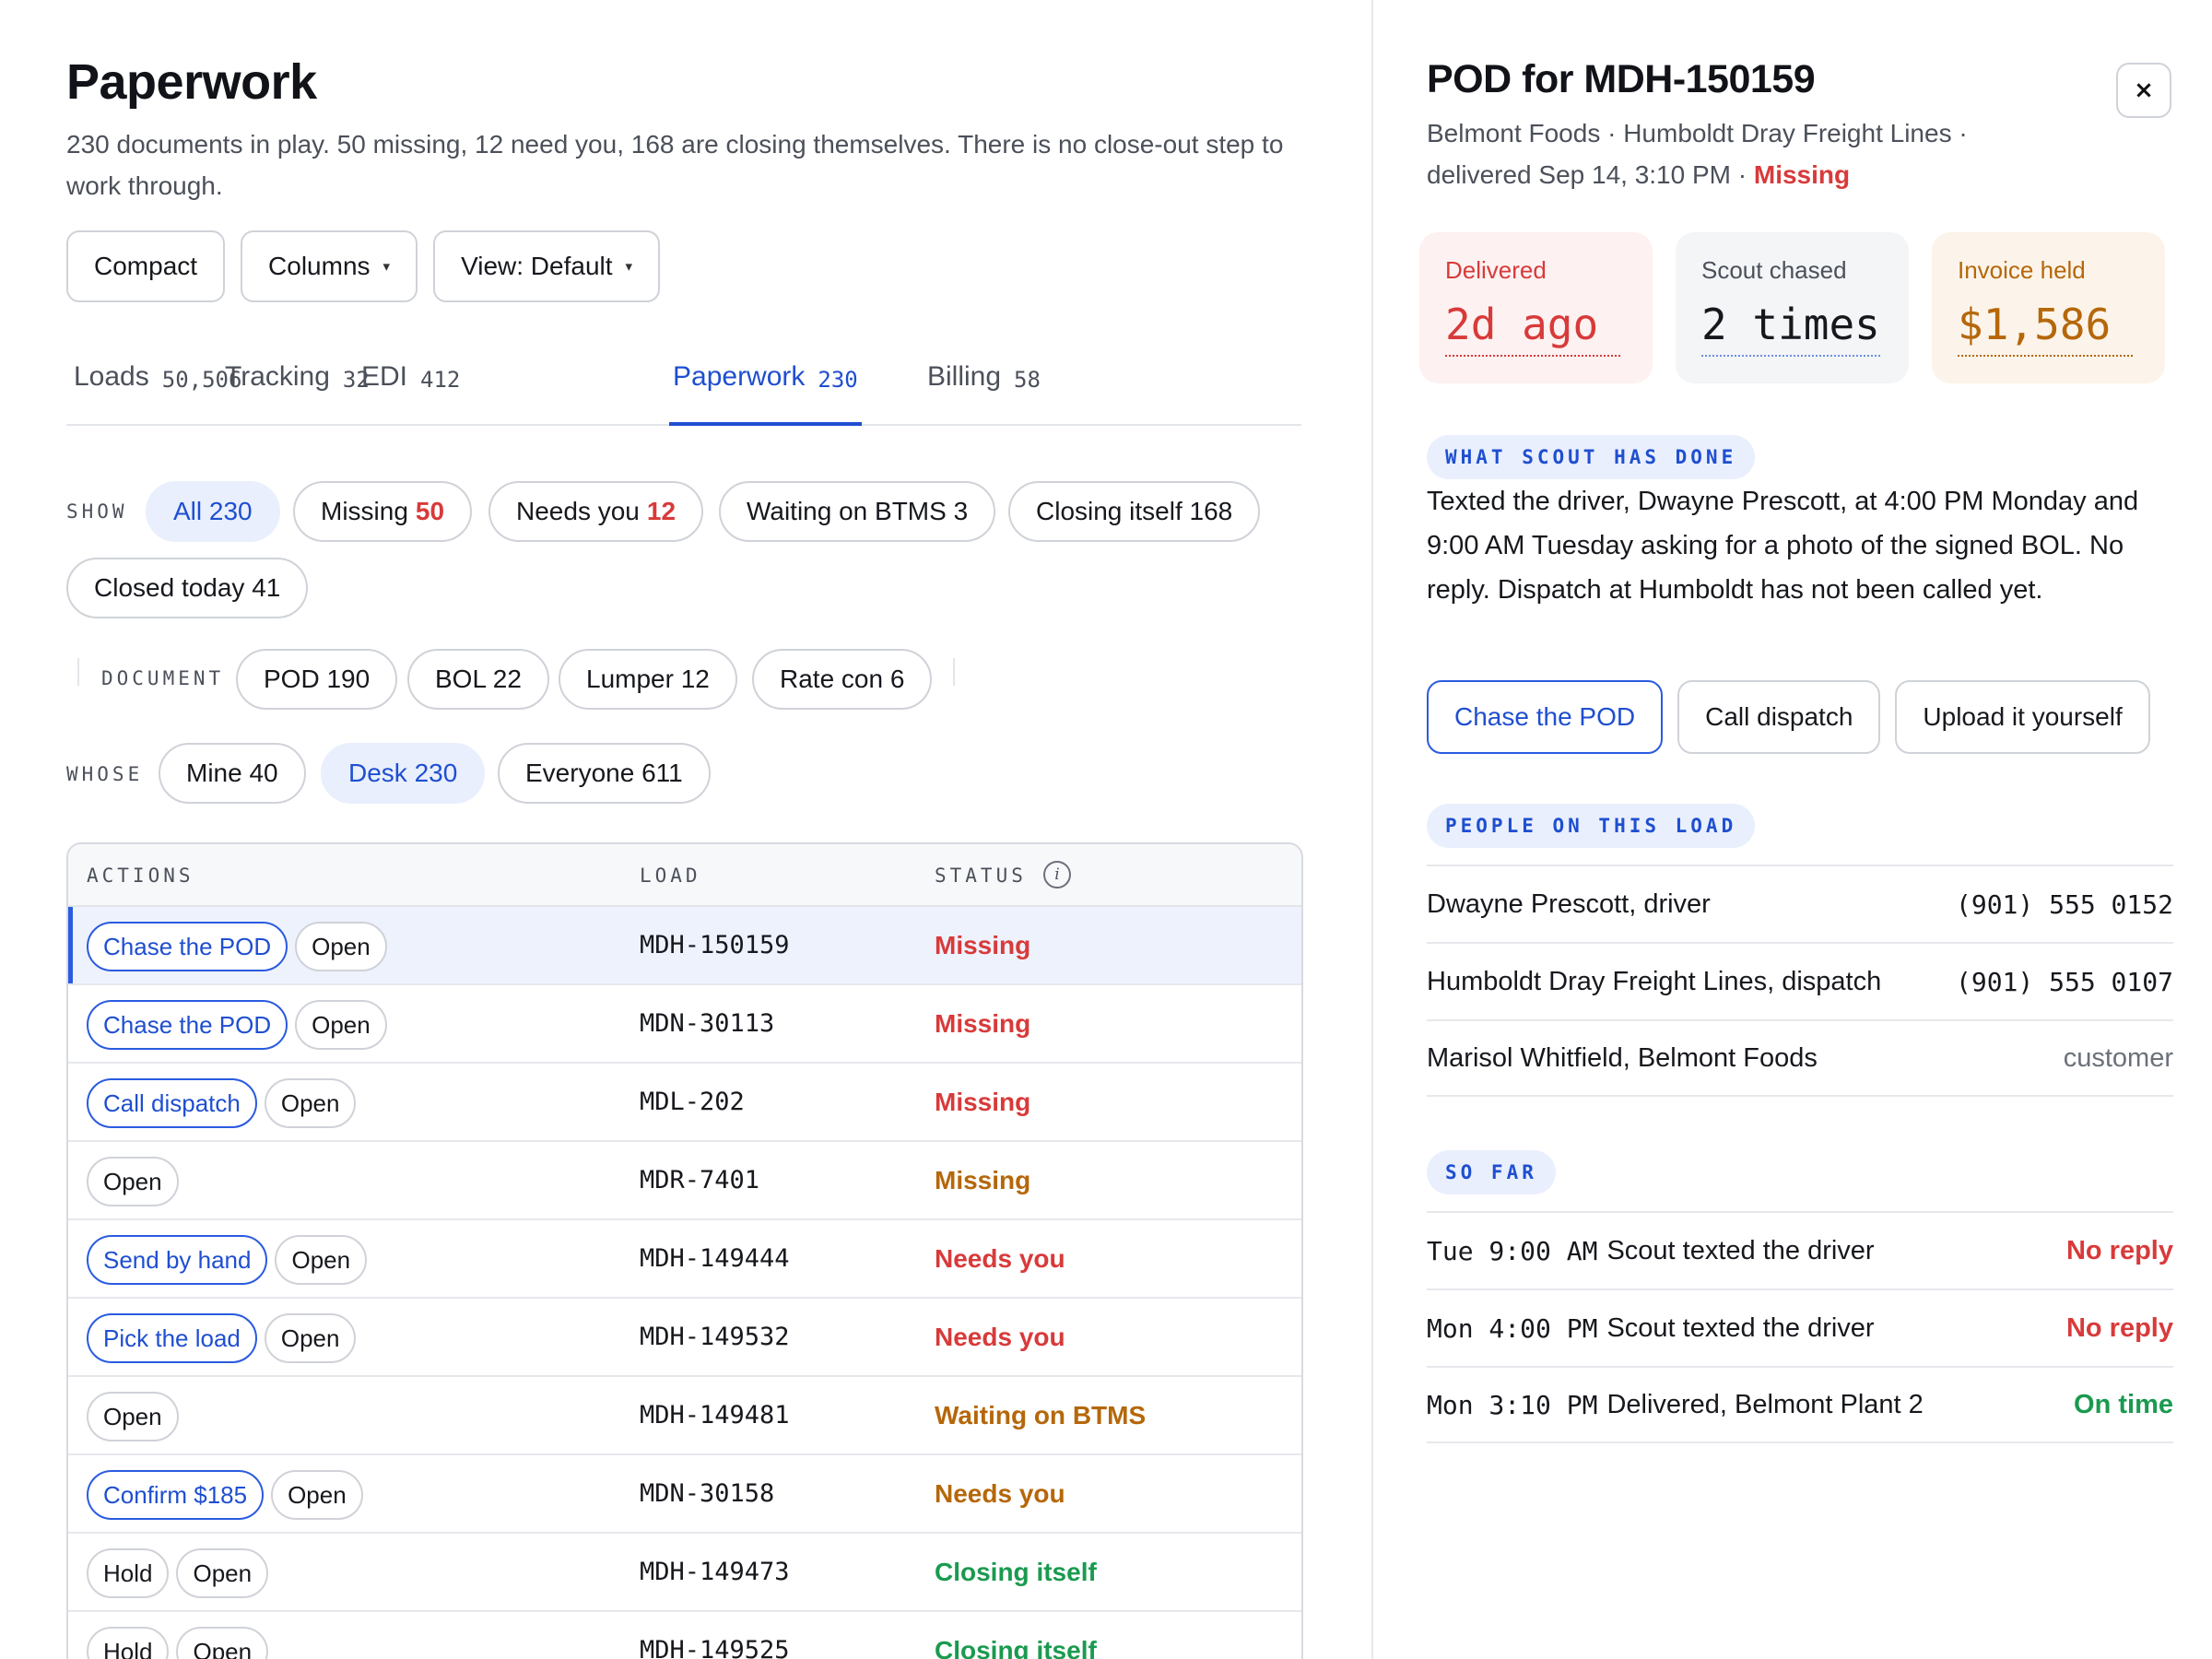 The height and width of the screenshot is (1659, 2212). Describe the element at coordinates (2064, 981) in the screenshot. I see `person-phone: (901) 555 0107` at that location.